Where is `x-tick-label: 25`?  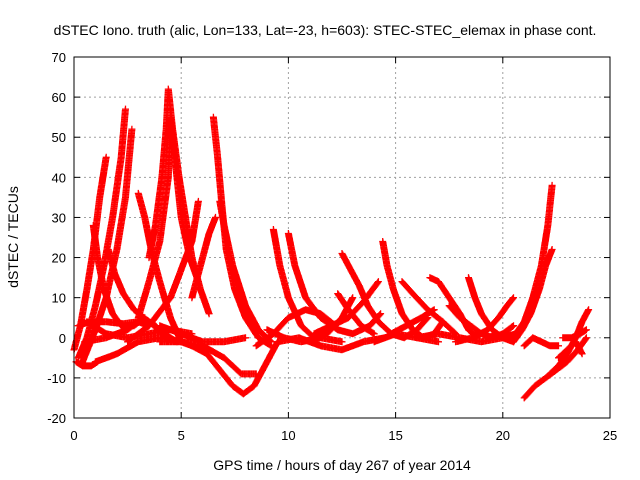 x-tick-label: 25 is located at coordinates (610, 435).